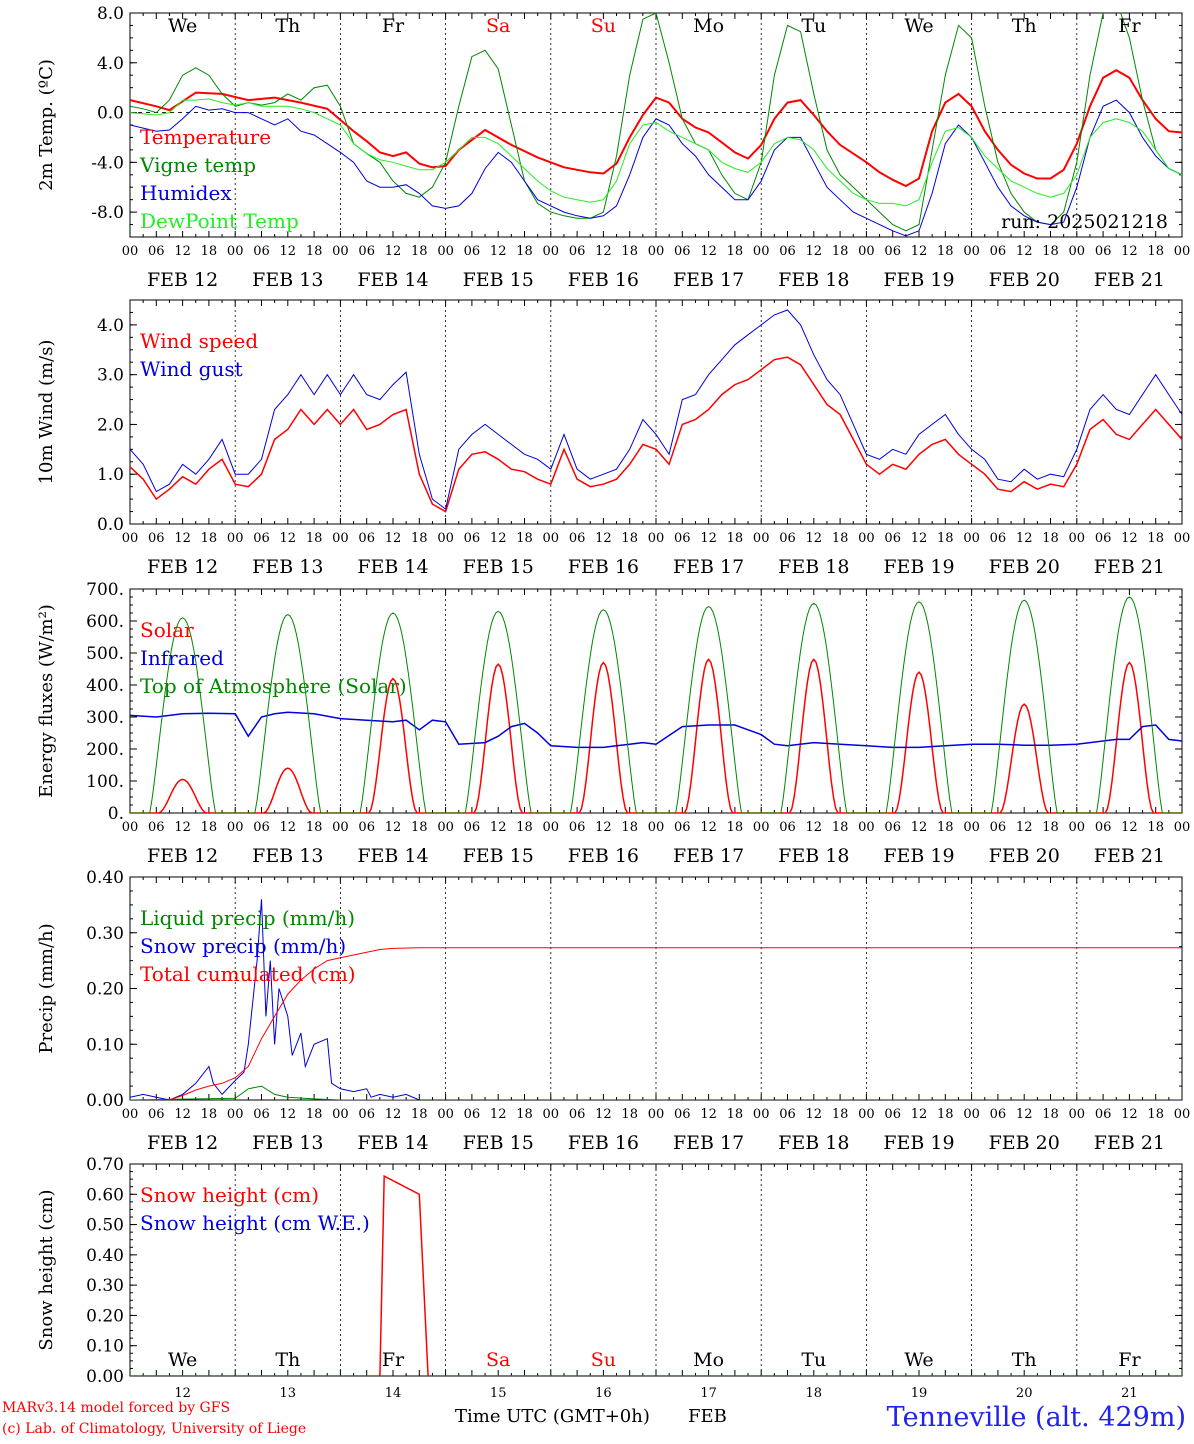  Describe the element at coordinates (1129, 1143) in the screenshot. I see `date-label: FEB 21` at that location.